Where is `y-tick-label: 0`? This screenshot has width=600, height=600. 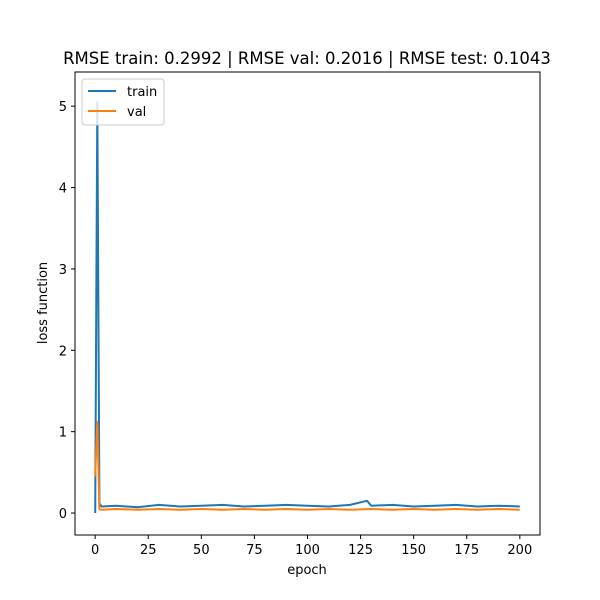 y-tick-label: 0 is located at coordinates (63, 514).